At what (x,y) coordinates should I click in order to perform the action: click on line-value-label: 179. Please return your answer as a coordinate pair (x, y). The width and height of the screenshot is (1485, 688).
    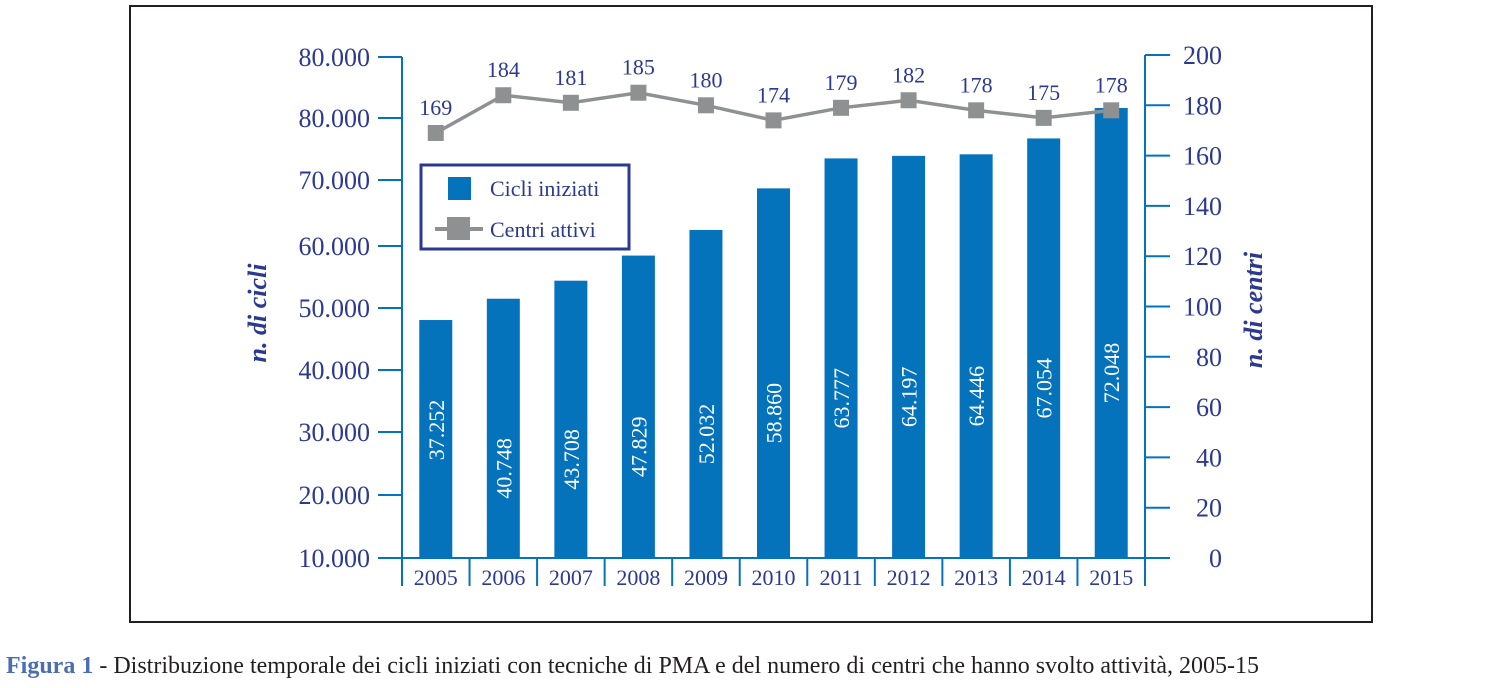
    Looking at the image, I should click on (841, 82).